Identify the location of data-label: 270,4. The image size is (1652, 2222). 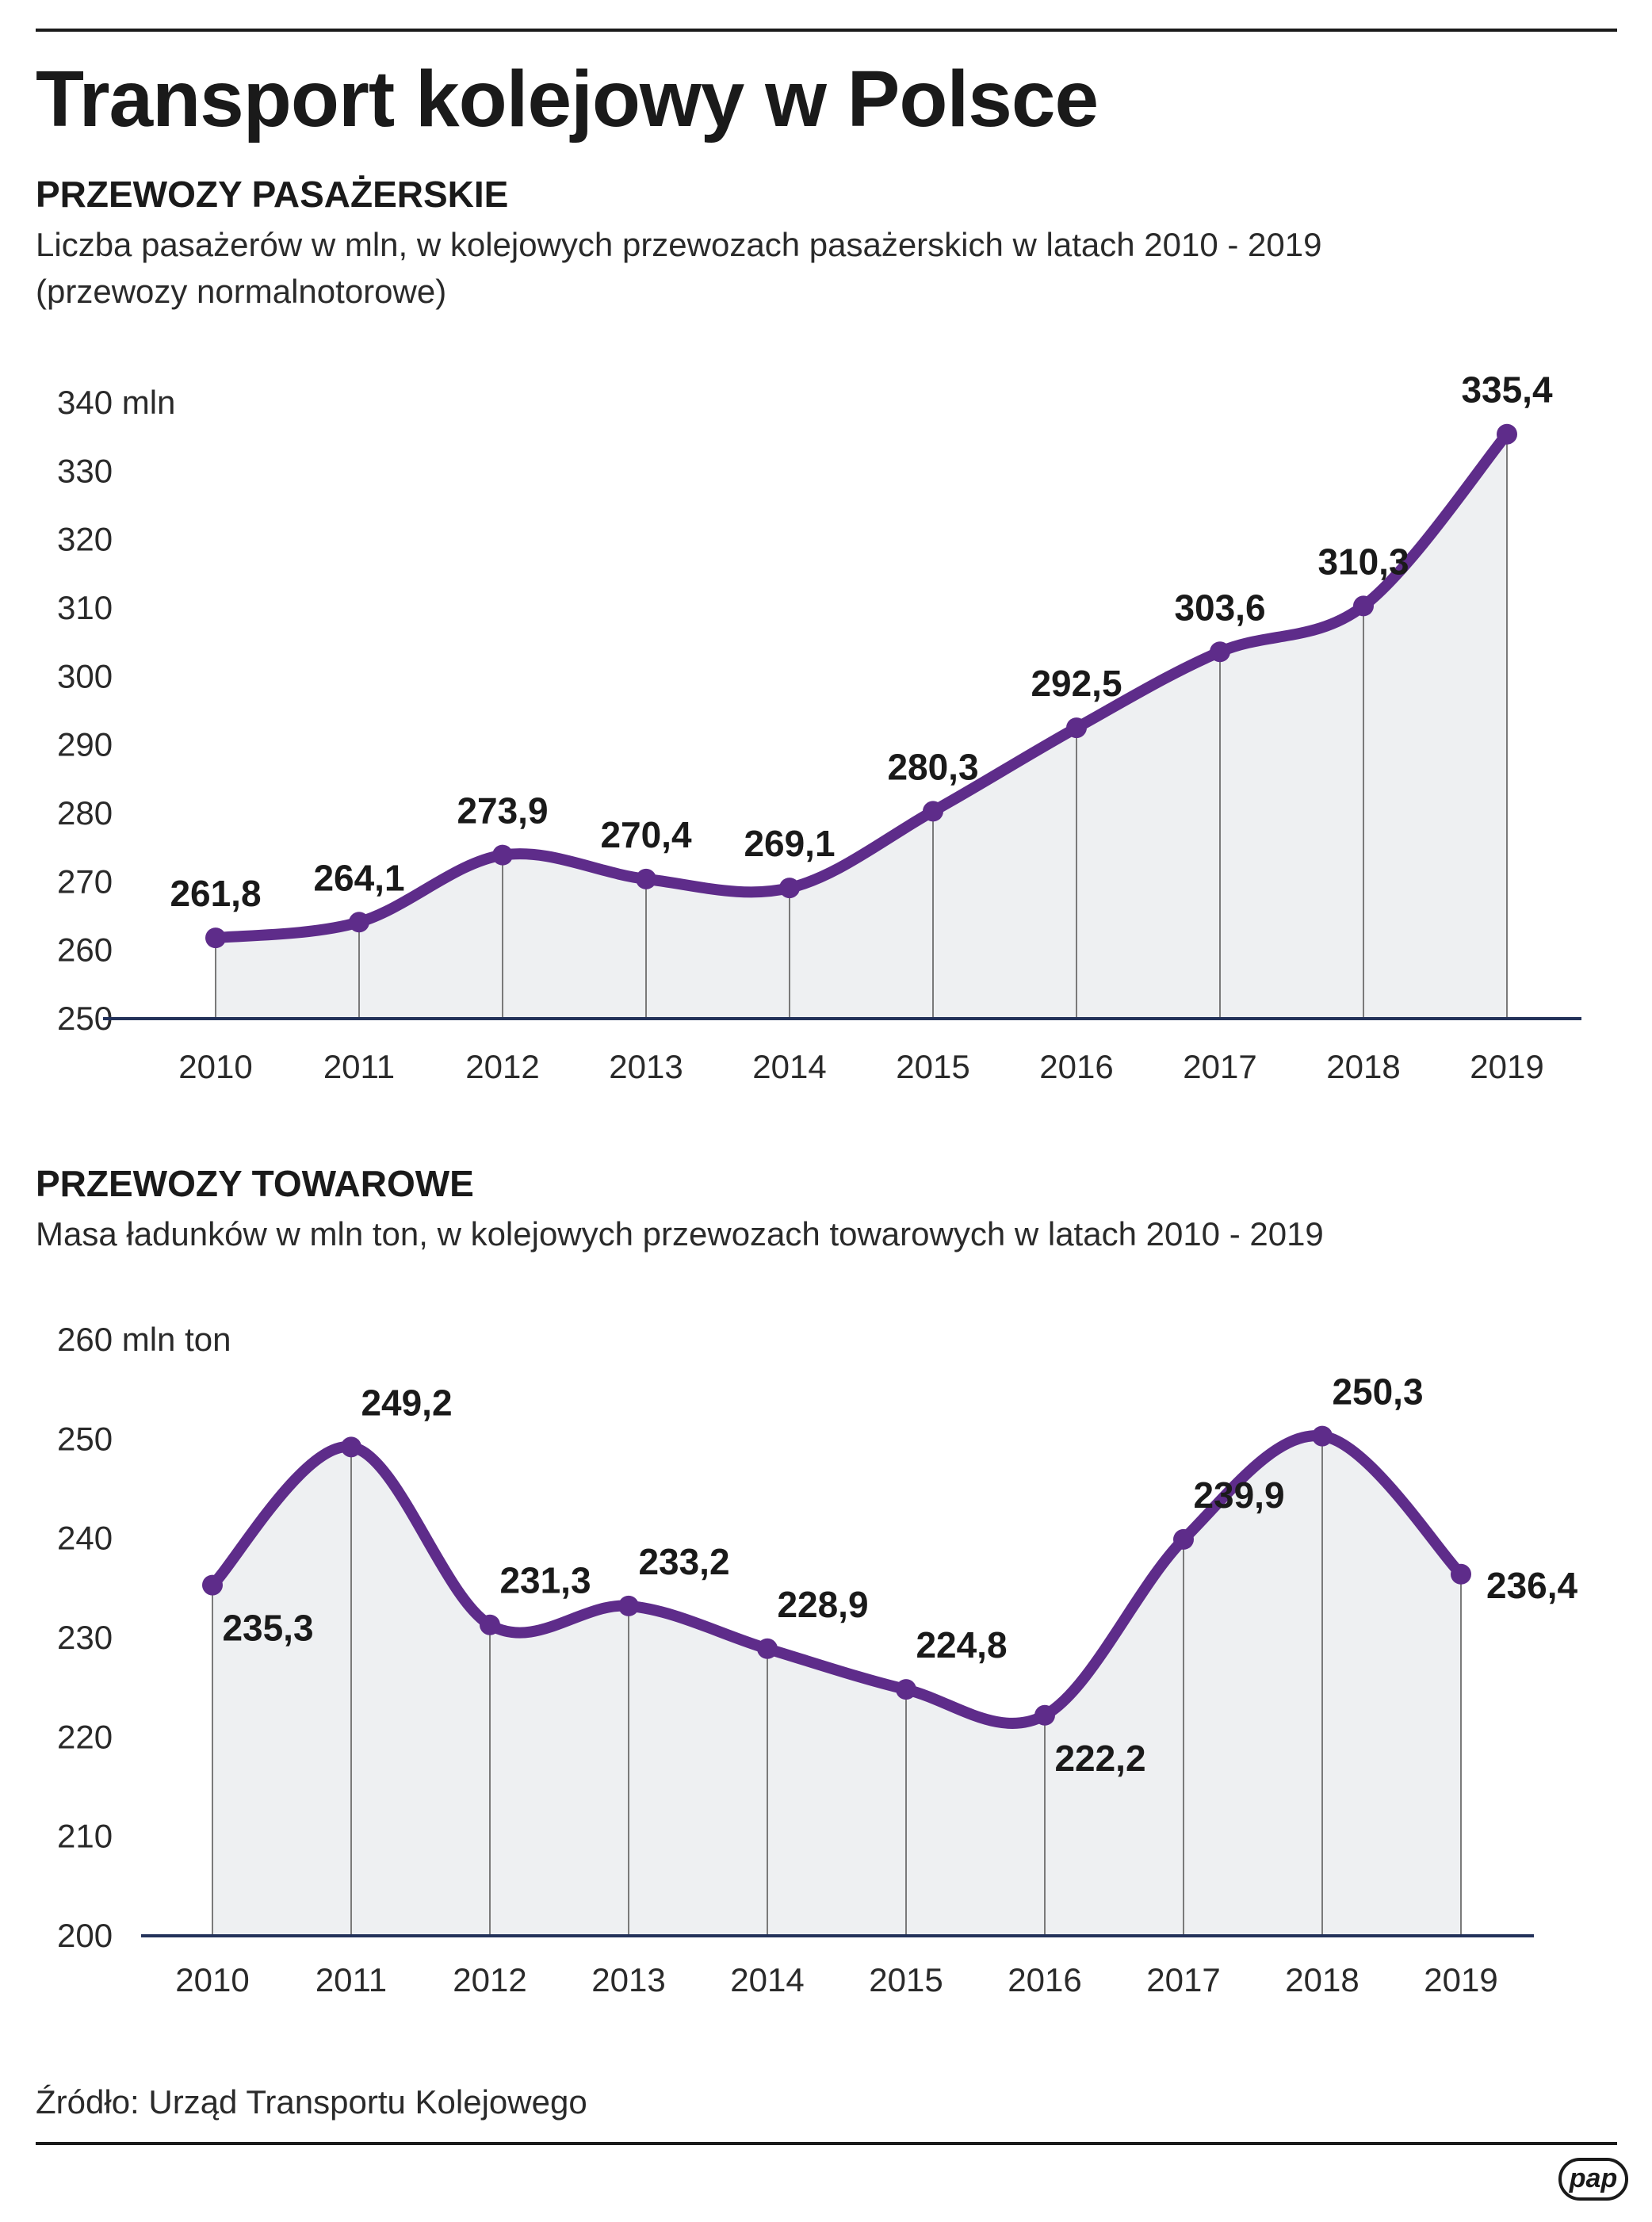
(646, 835).